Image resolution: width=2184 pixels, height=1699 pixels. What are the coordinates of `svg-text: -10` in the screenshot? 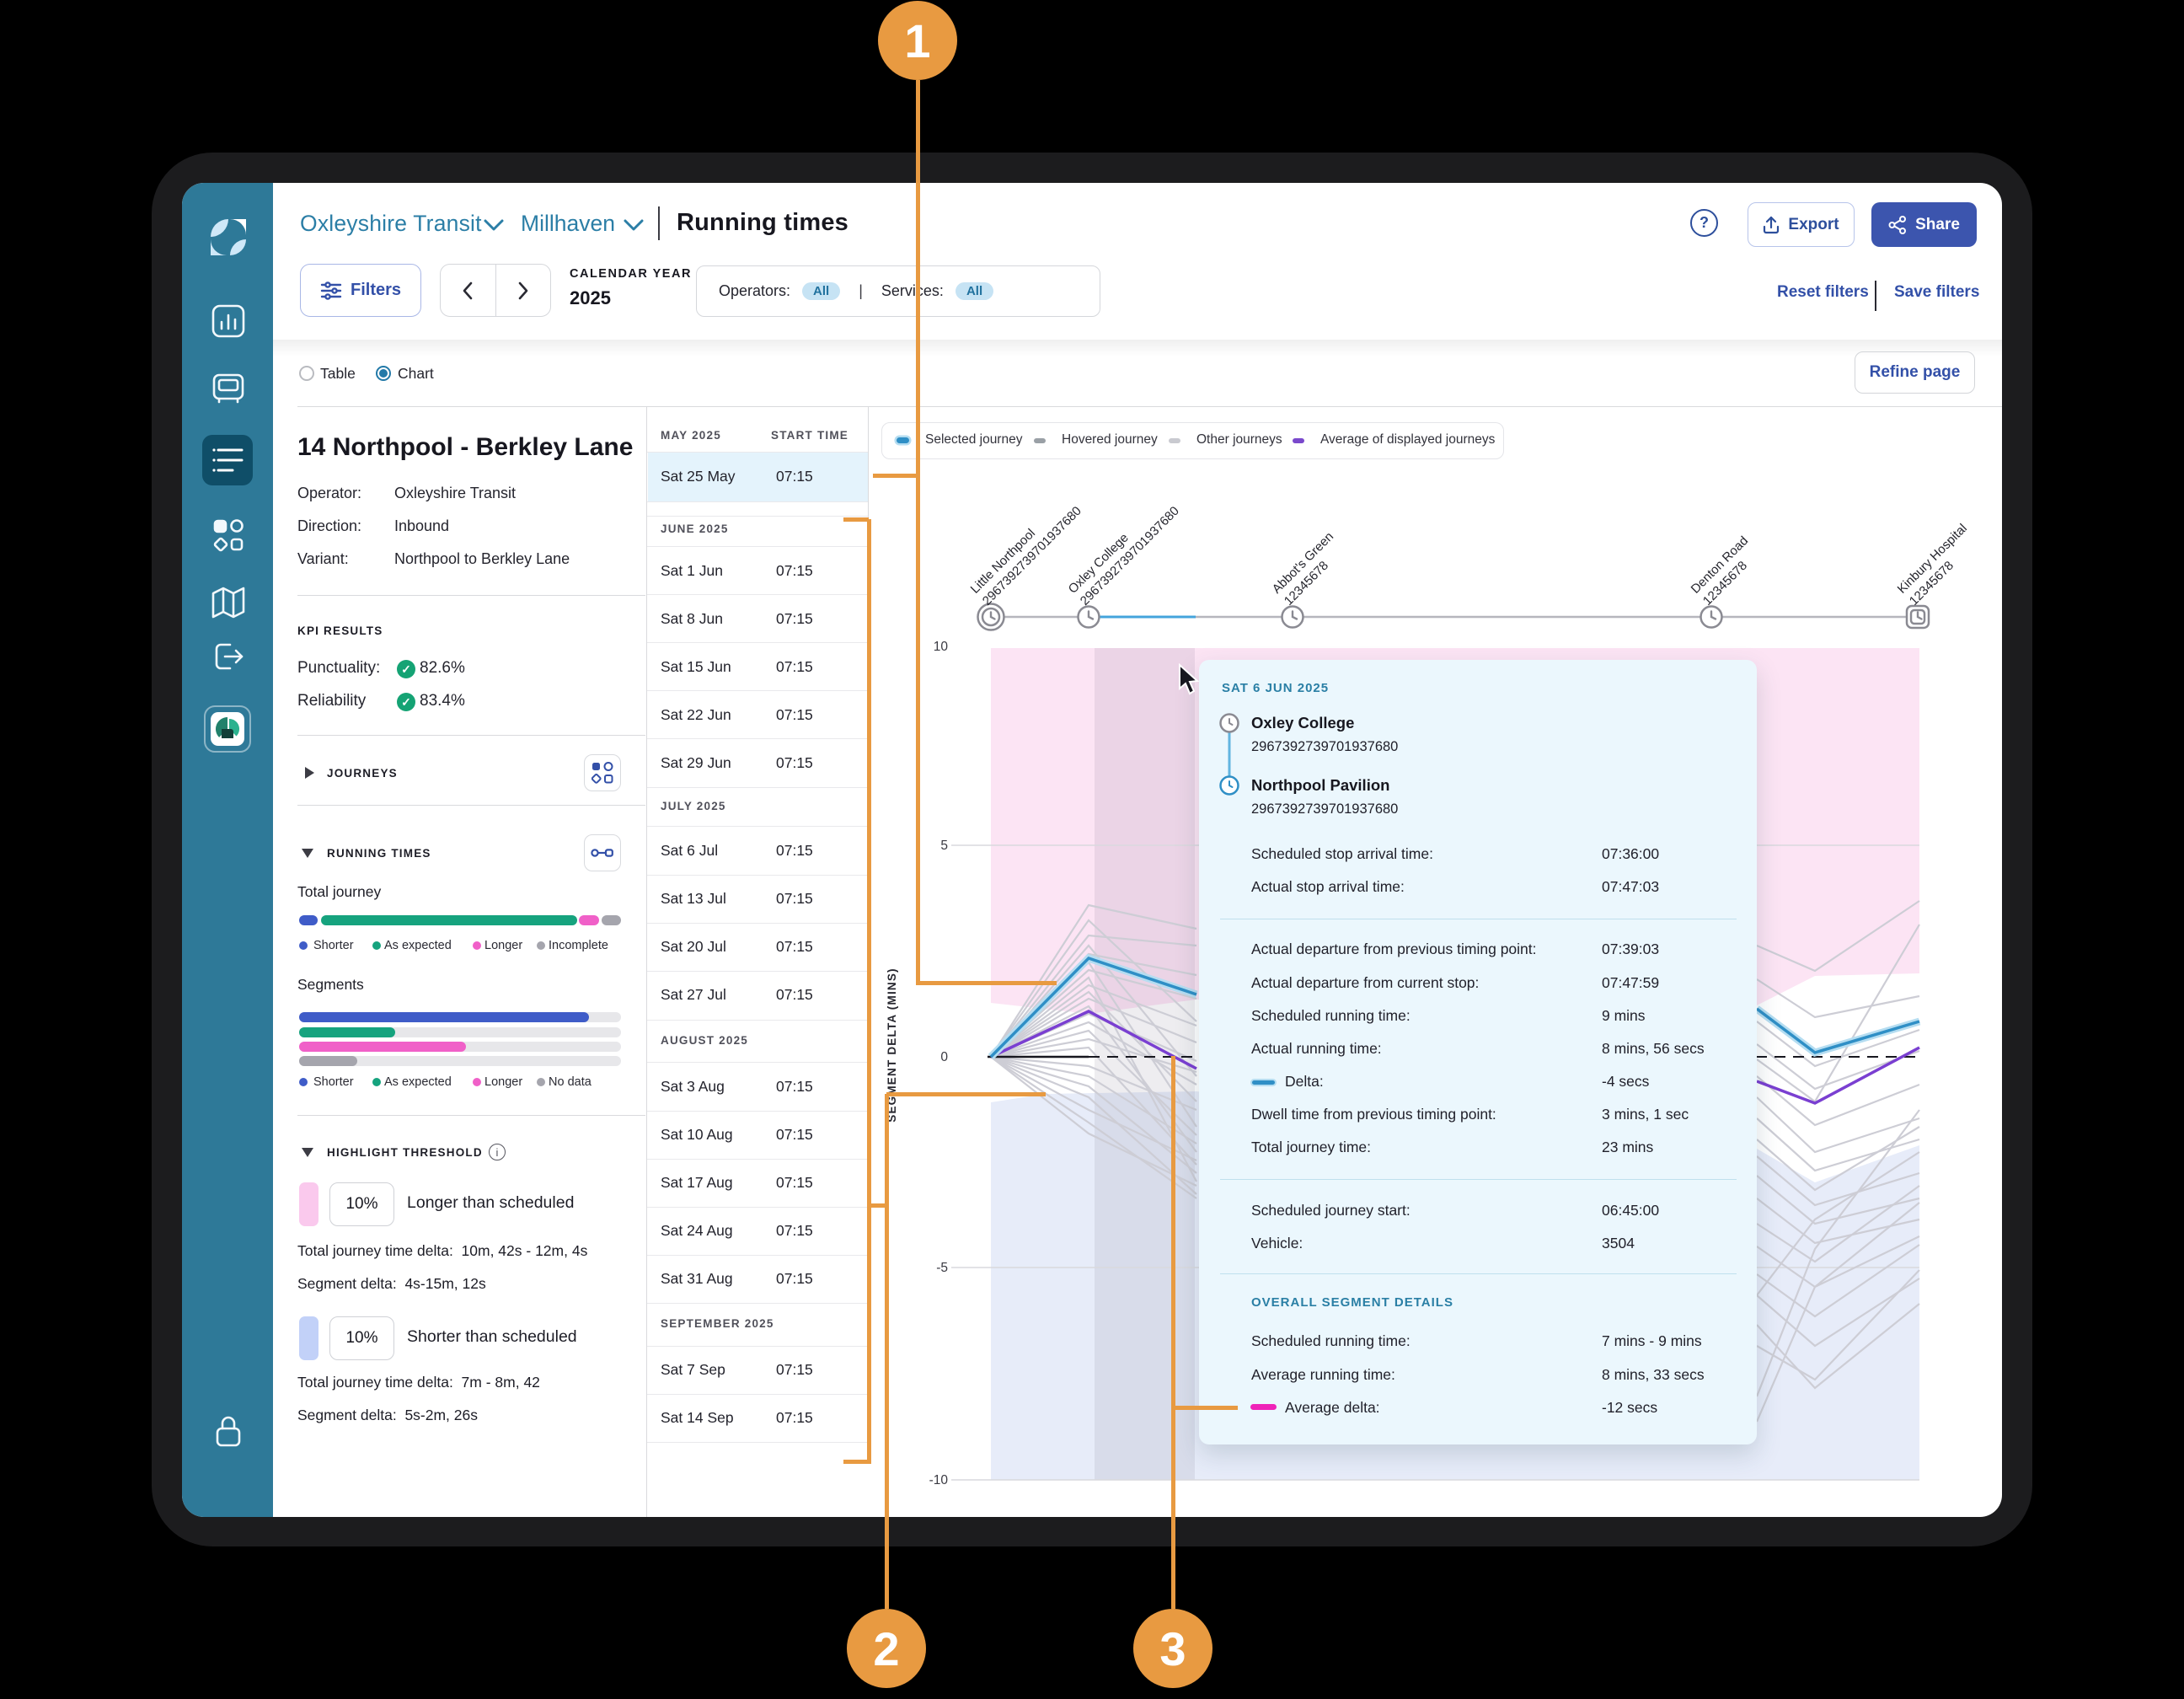 It's located at (939, 1480).